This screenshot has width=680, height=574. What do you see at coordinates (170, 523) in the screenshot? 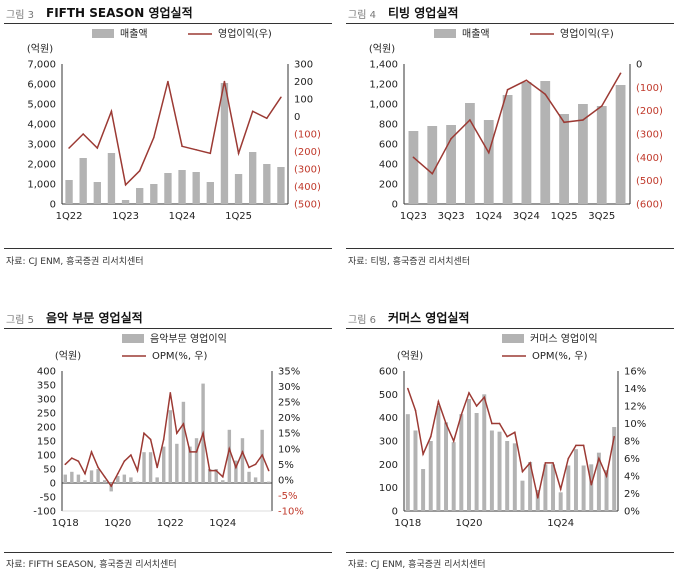
I see `x-tick-label: 1Q22` at bounding box center [170, 523].